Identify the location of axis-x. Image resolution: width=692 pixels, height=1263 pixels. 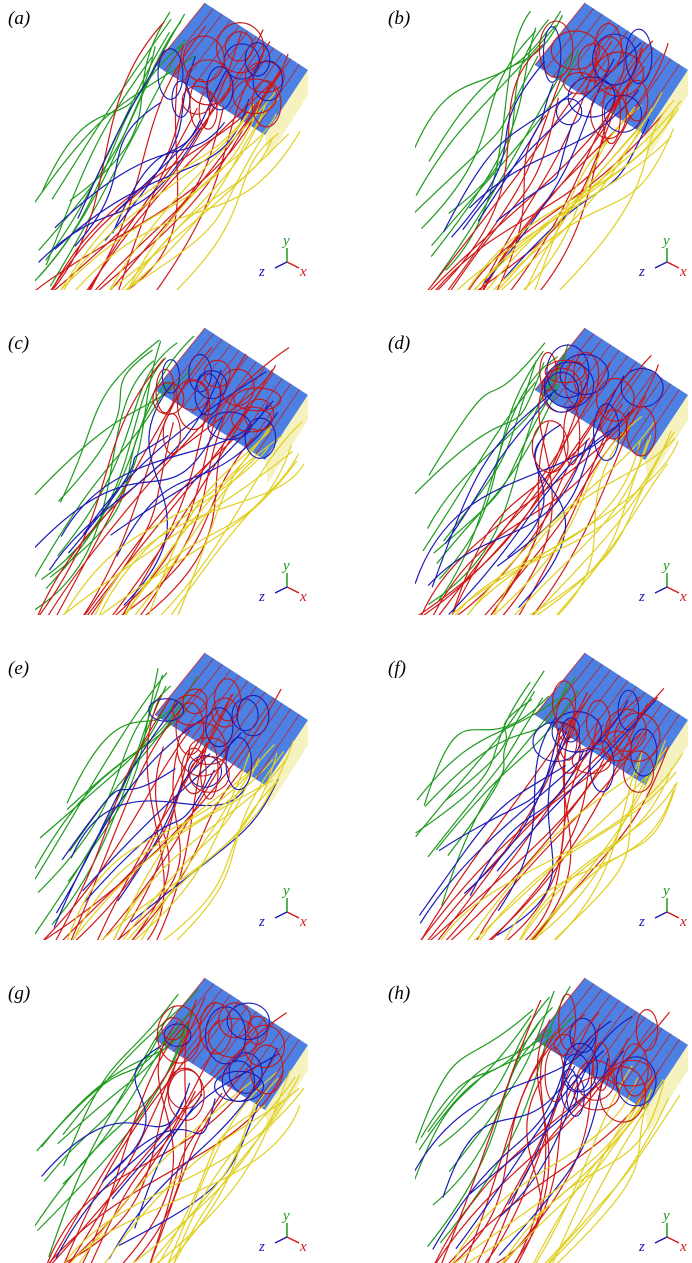
(293, 1240).